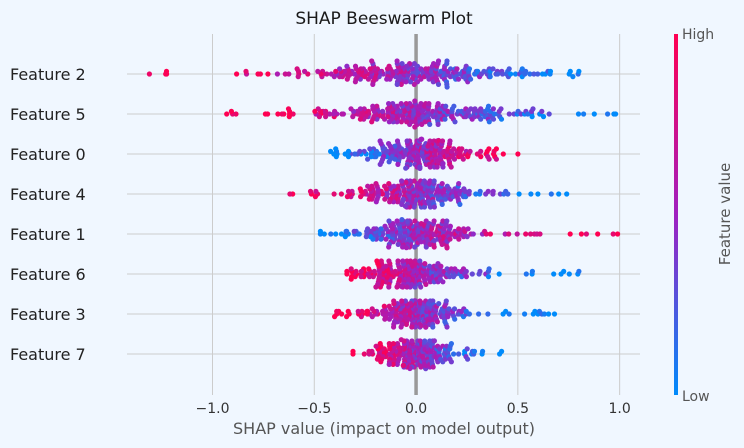 Image resolution: width=744 pixels, height=448 pixels. What do you see at coordinates (620, 409) in the screenshot?
I see `x-tick-label: 1.0` at bounding box center [620, 409].